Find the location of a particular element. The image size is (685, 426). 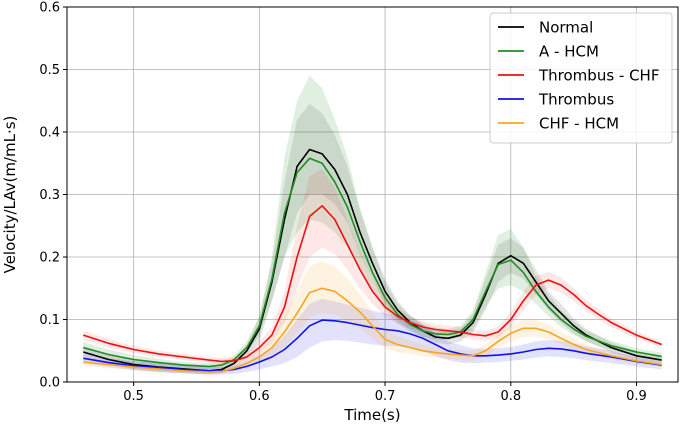

x-axis-ticks: 0.5 0.6 0.7 0.8 0.9 is located at coordinates (385, 393).